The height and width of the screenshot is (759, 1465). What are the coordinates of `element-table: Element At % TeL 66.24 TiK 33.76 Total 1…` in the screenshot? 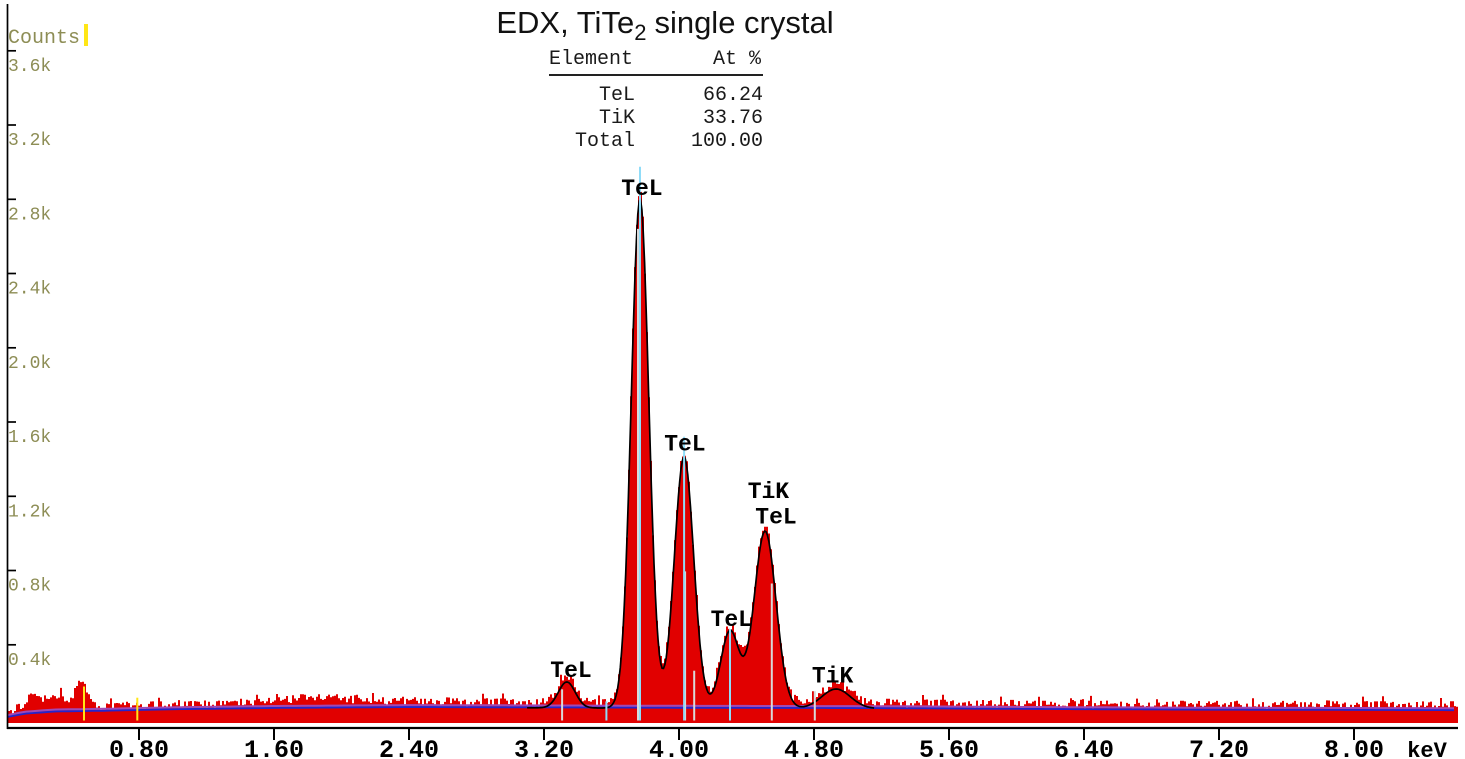 It's located at (656, 100).